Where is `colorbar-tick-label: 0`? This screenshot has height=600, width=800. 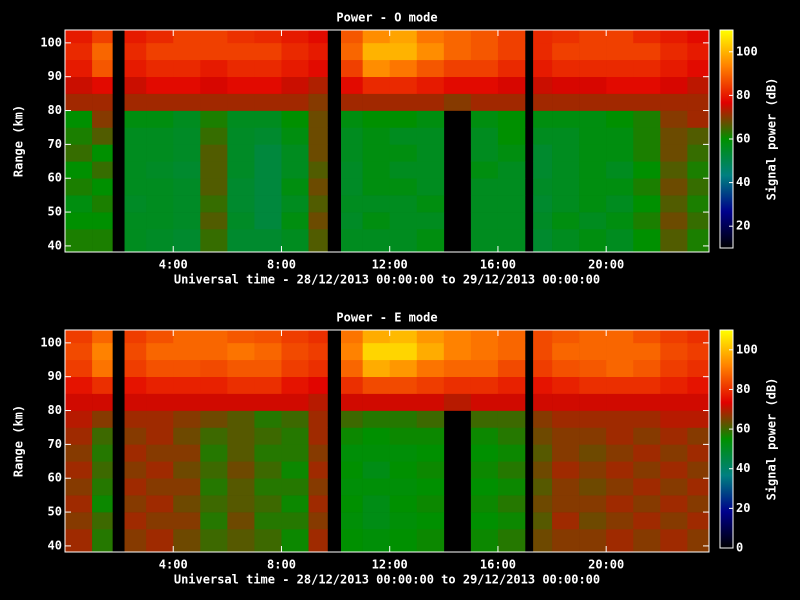
colorbar-tick-label: 0 is located at coordinates (739, 548).